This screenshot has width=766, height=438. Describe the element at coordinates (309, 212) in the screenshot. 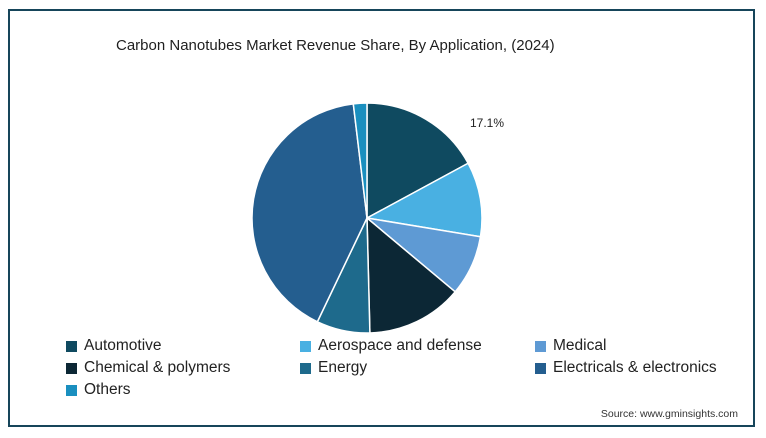

I see `pie-slice-electricals-electronics` at that location.